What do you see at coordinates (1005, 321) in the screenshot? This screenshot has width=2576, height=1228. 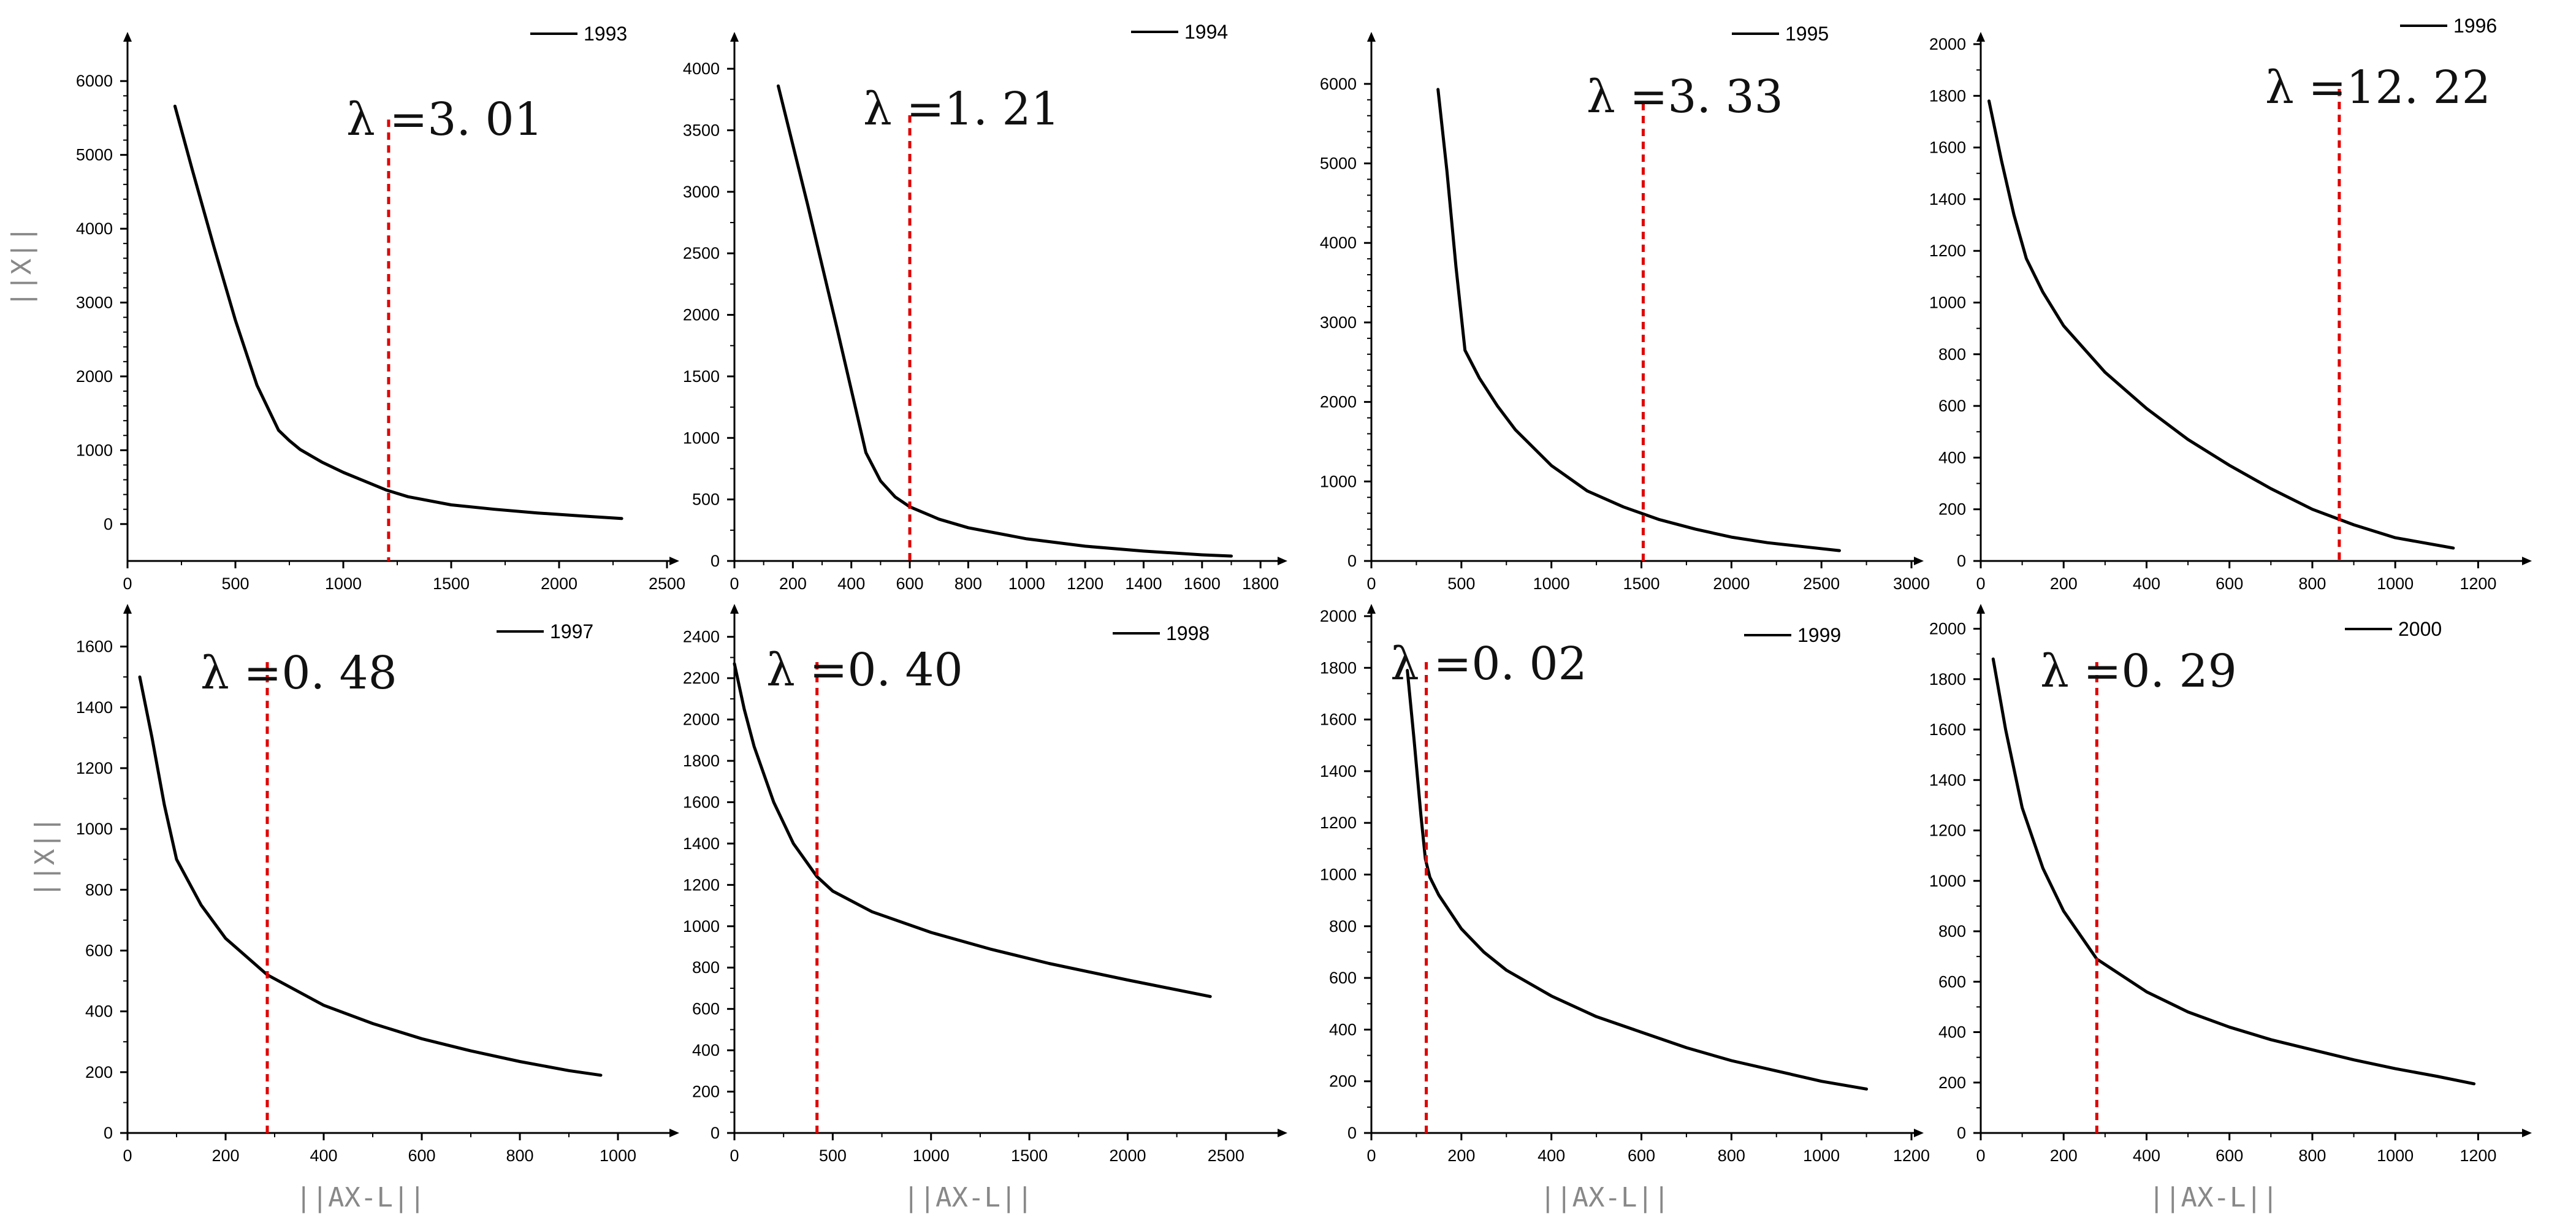 I see `series-line-1994` at bounding box center [1005, 321].